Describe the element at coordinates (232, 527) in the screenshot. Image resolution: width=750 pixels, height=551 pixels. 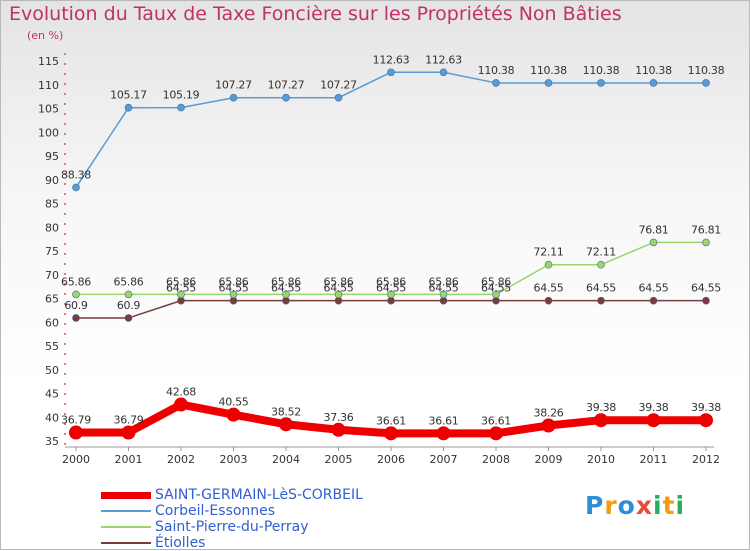
I see `legend-label: Saint-Pierre-du-Perray` at that location.